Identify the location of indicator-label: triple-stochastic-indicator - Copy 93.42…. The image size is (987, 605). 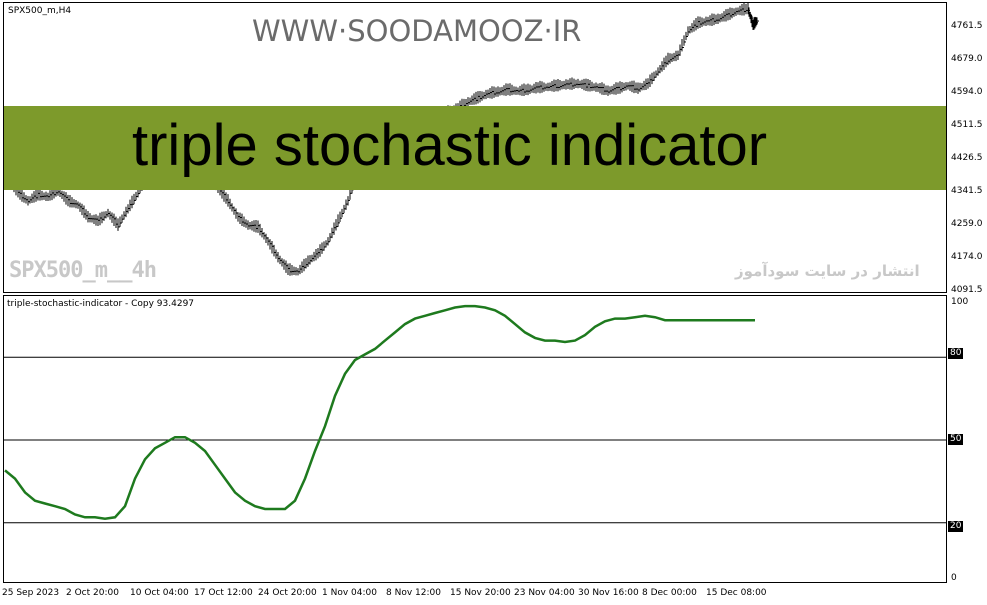
(101, 304).